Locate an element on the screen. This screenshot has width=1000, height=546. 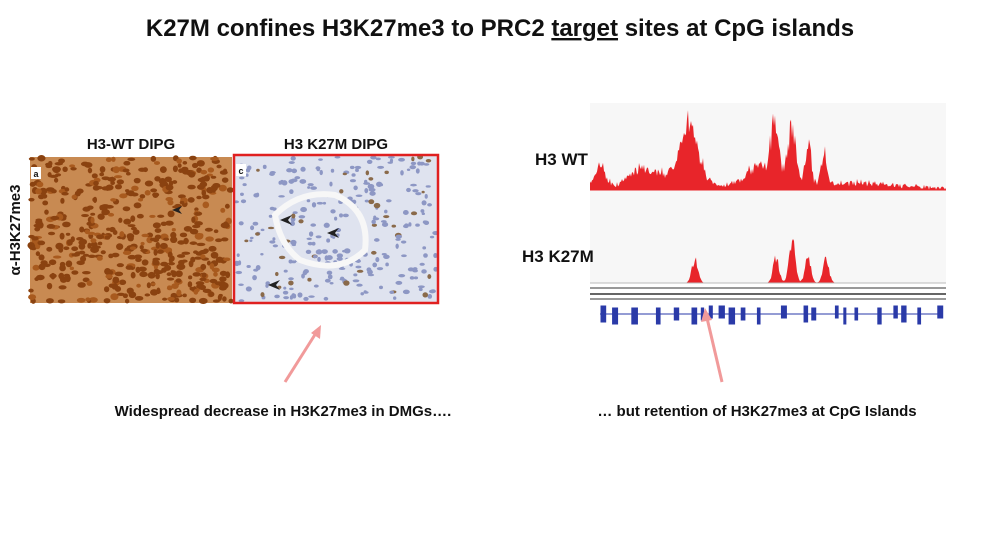
letter-box is located at coordinates (36, 173).